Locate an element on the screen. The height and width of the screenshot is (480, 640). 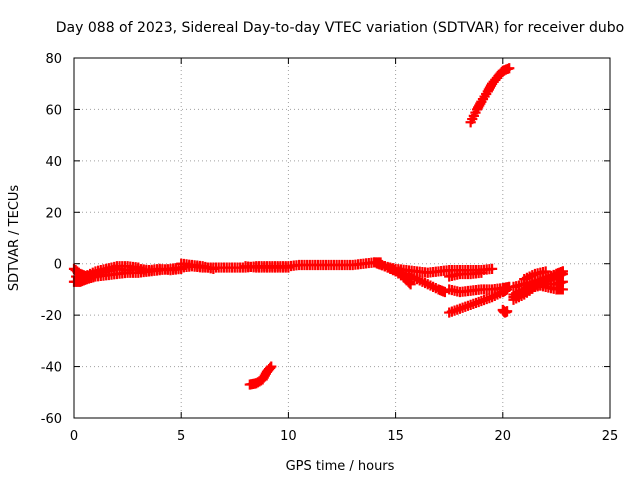
y-axis-label: SDTVAR / TECUs is located at coordinates (14, 238).